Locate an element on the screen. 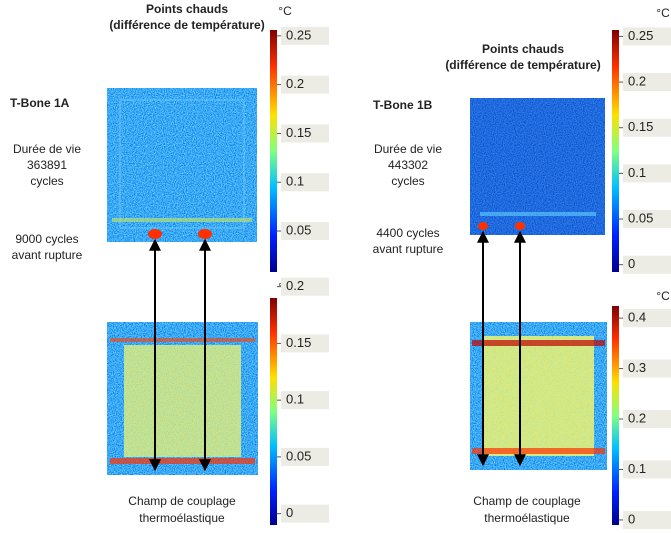 The width and height of the screenshot is (671, 533). thermal-image-b-top is located at coordinates (537, 166).